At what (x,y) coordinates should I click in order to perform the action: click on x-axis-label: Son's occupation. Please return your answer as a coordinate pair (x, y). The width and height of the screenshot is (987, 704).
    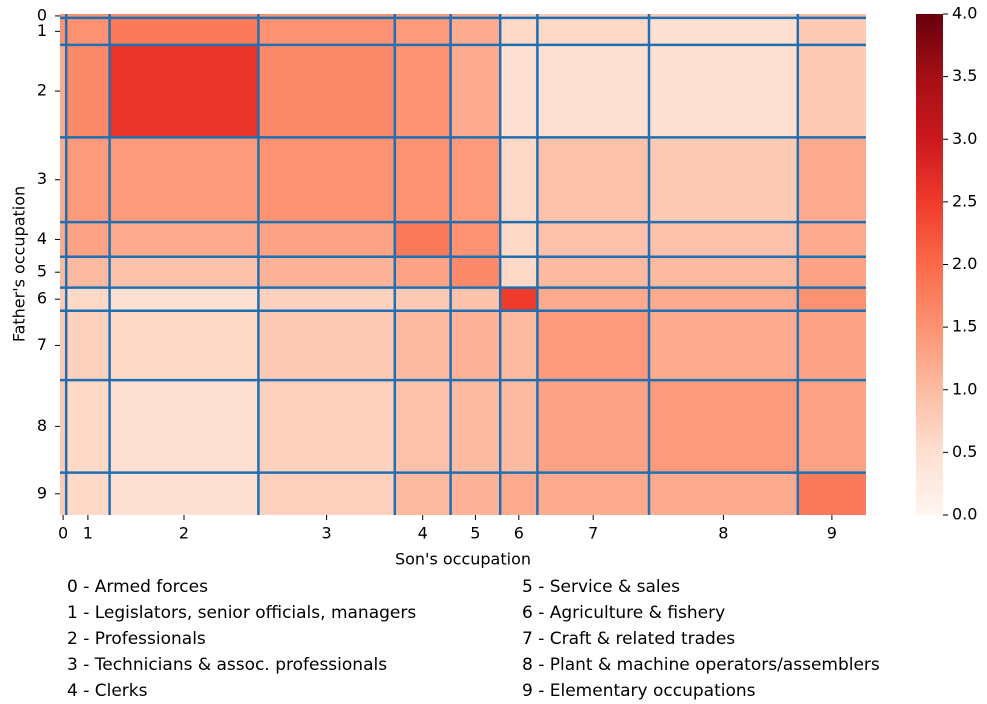
    Looking at the image, I should click on (463, 559).